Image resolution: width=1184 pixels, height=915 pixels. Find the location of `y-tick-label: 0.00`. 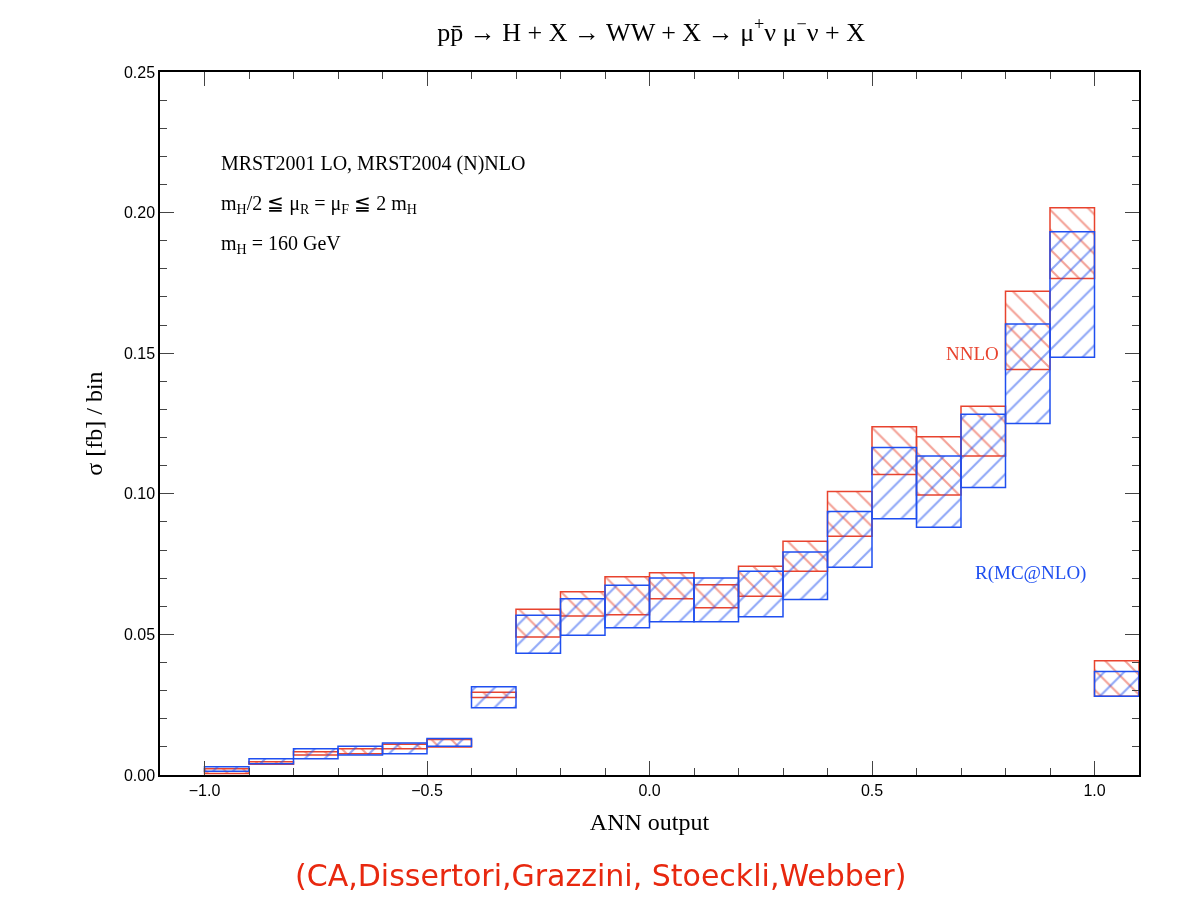

y-tick-label: 0.00 is located at coordinates (139, 775).